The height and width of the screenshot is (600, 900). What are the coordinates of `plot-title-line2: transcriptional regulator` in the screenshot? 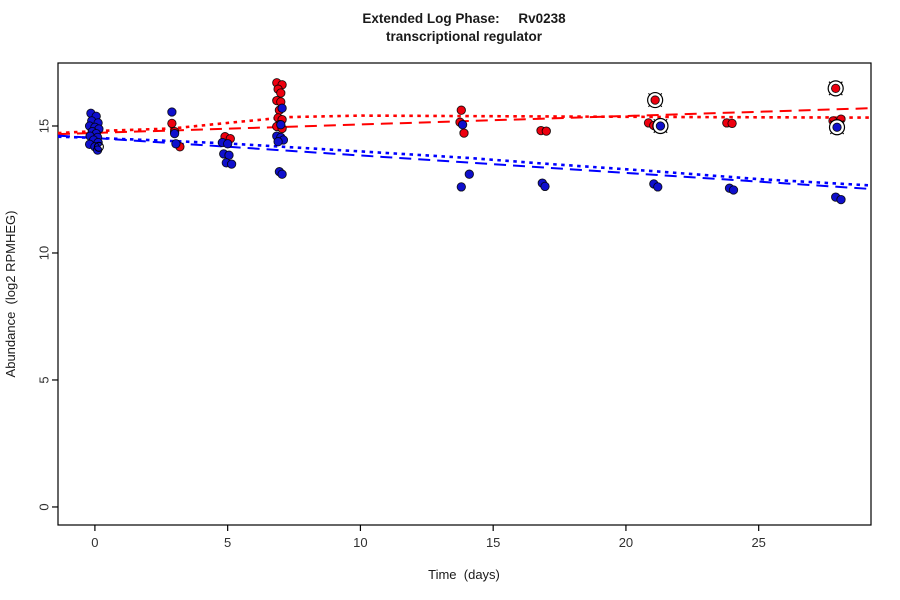 It's located at (464, 36).